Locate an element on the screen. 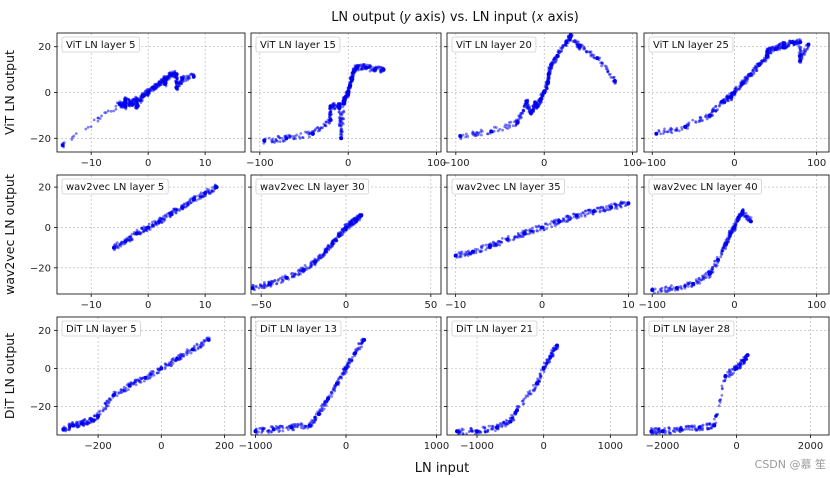 The width and height of the screenshot is (830, 478). panel-11: −1000 0 1000 DiT LN layer 21 is located at coordinates (541, 384).